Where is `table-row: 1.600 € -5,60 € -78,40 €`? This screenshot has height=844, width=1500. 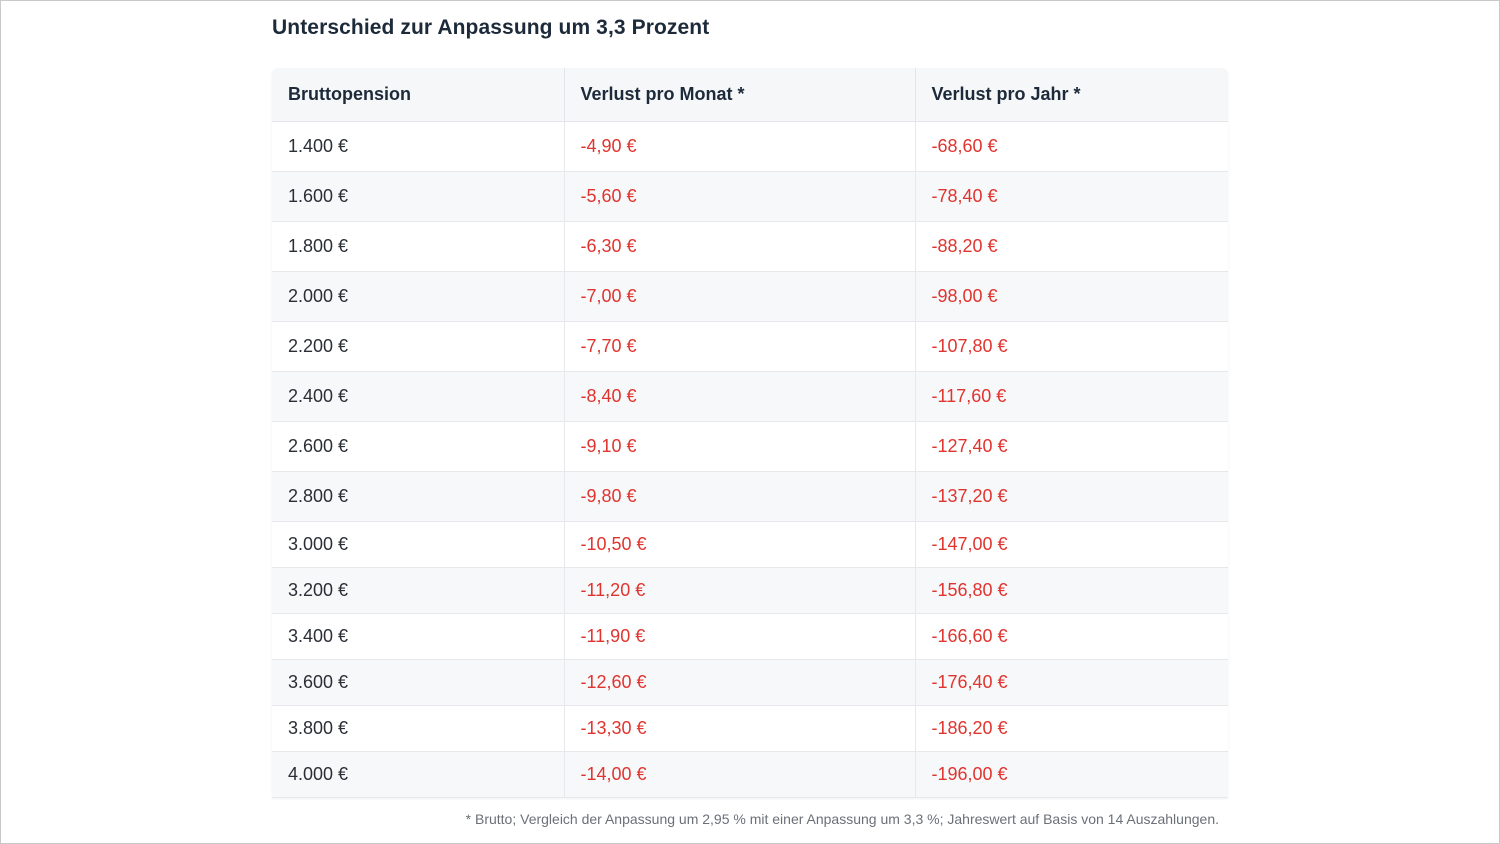 table-row: 1.600 € -5,60 € -78,40 € is located at coordinates (750, 196).